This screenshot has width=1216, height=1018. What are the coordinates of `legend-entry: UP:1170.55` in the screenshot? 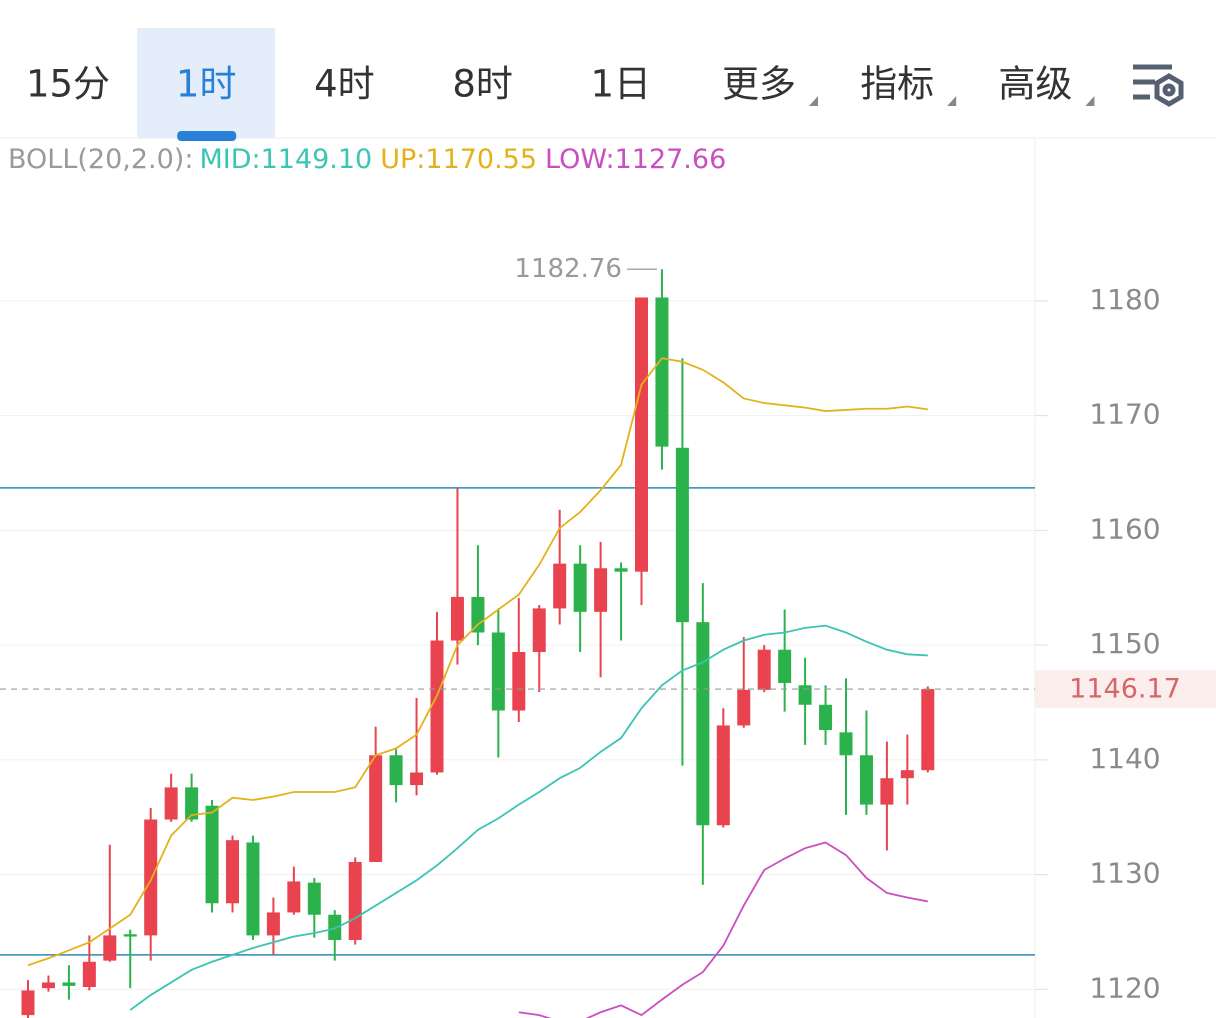 It's located at (458, 159).